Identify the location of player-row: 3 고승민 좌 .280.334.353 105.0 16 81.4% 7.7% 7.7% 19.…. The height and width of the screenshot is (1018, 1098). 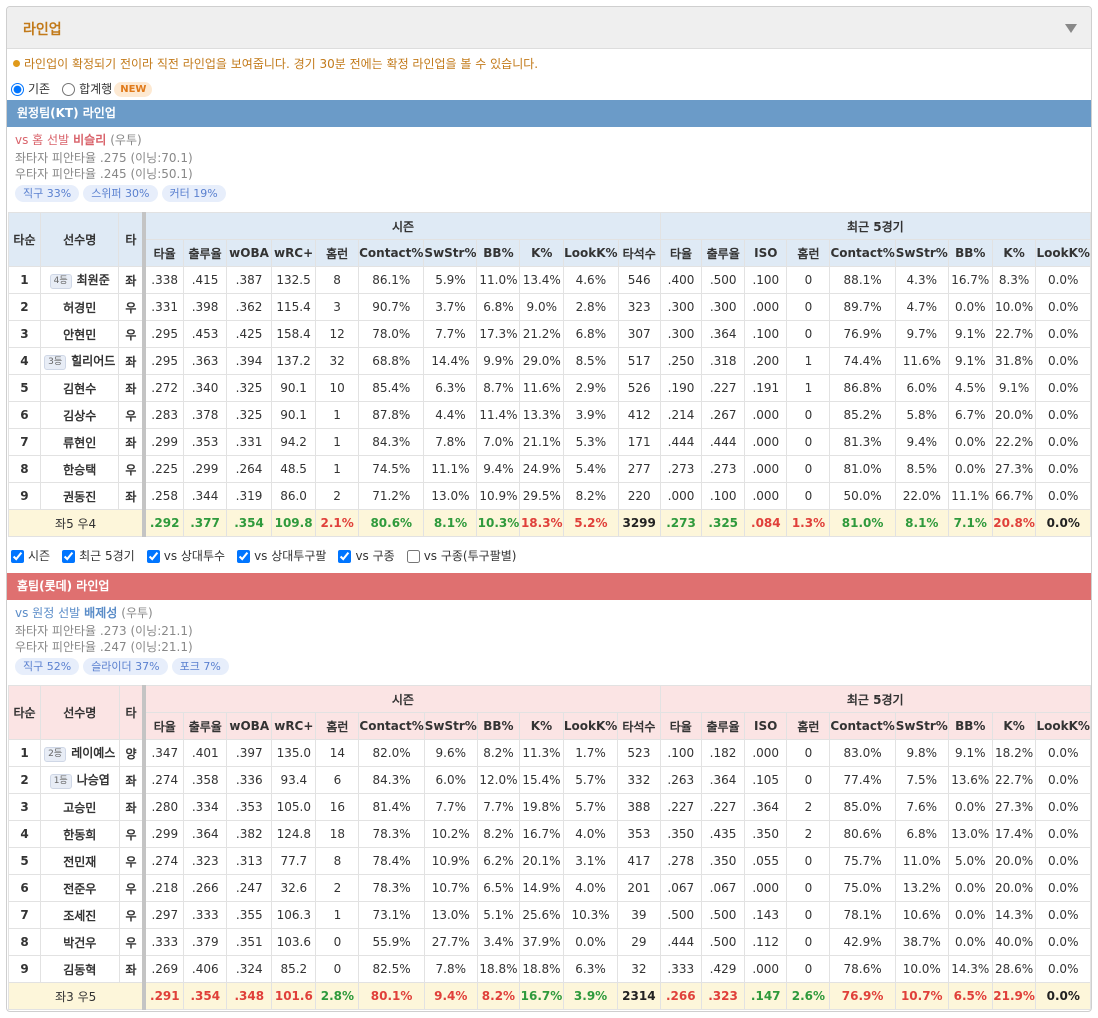
(549, 807).